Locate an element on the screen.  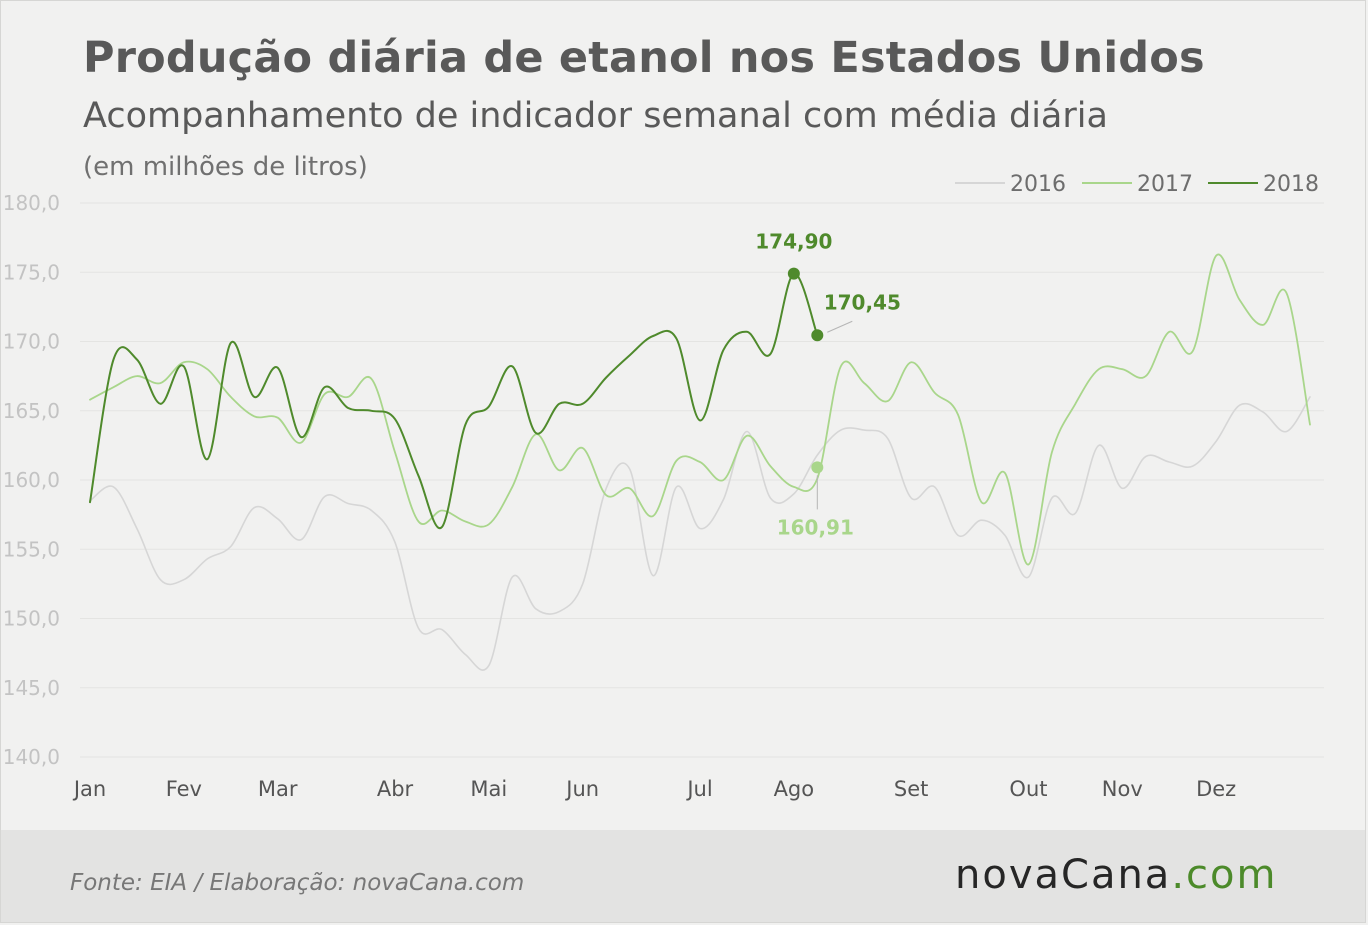
y-tick-label: 165,0 is located at coordinates (31, 411).